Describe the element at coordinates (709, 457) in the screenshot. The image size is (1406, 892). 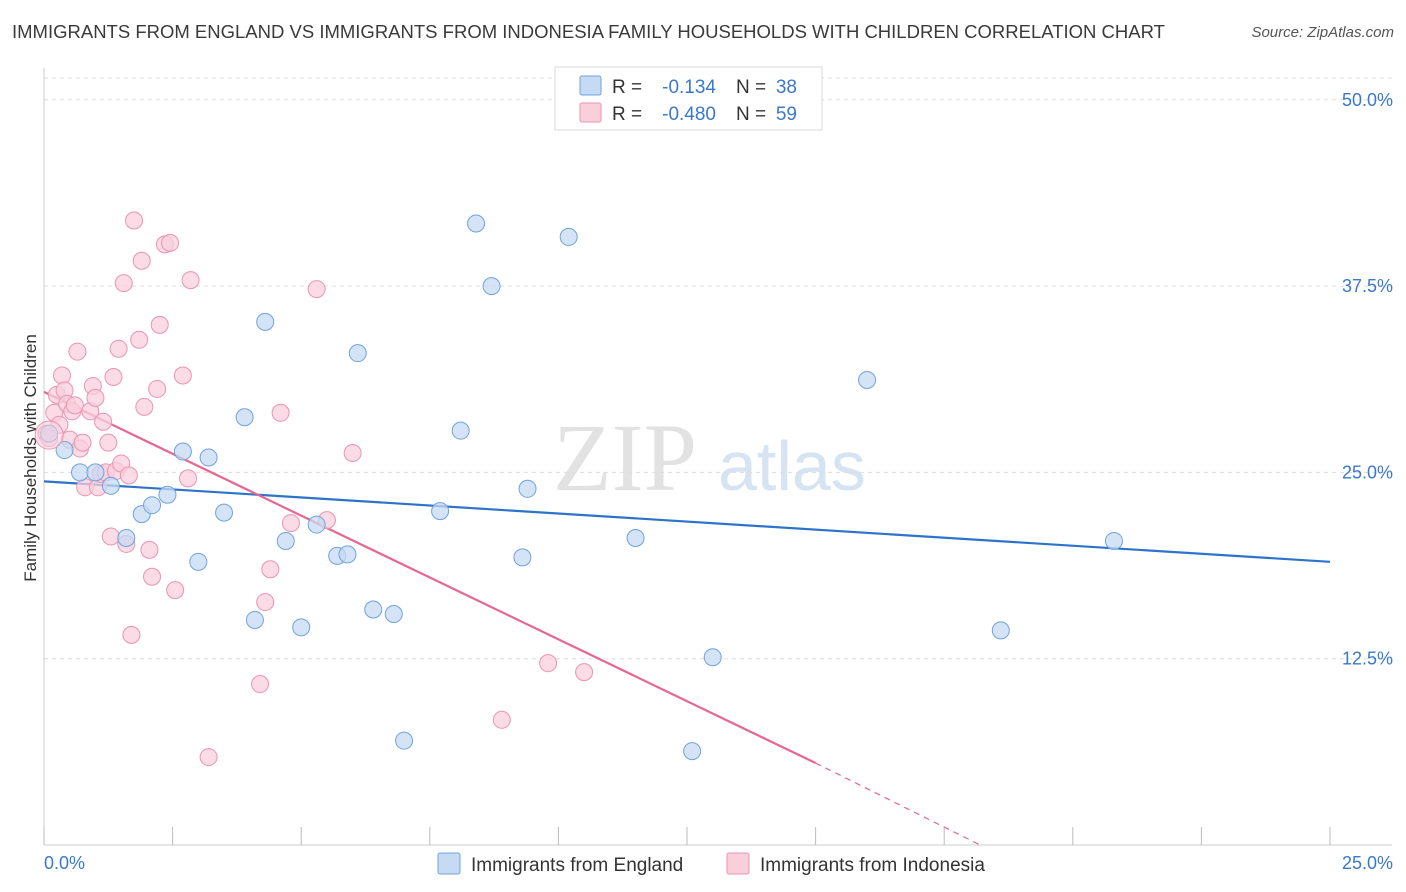
I see `watermark: ZIP atlas` at that location.